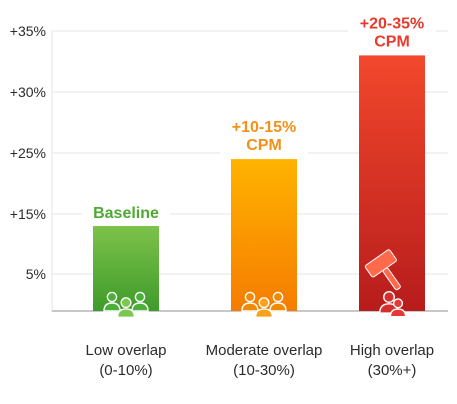  Describe the element at coordinates (36, 274) in the screenshot. I see `y-tick-label: 5%` at that location.